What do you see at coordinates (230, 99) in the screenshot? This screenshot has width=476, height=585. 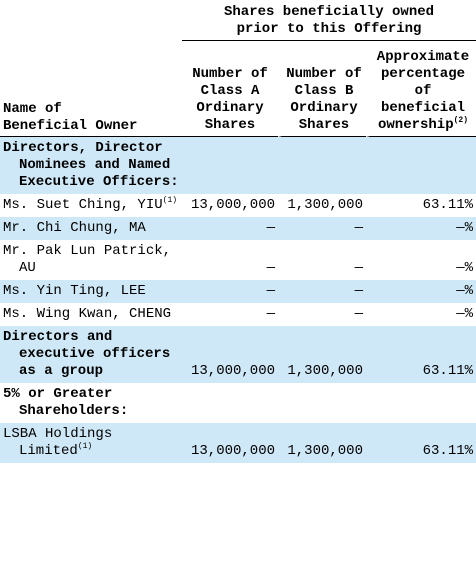 I see `column-header-text: Number of Class A Ordinary Shares` at bounding box center [230, 99].